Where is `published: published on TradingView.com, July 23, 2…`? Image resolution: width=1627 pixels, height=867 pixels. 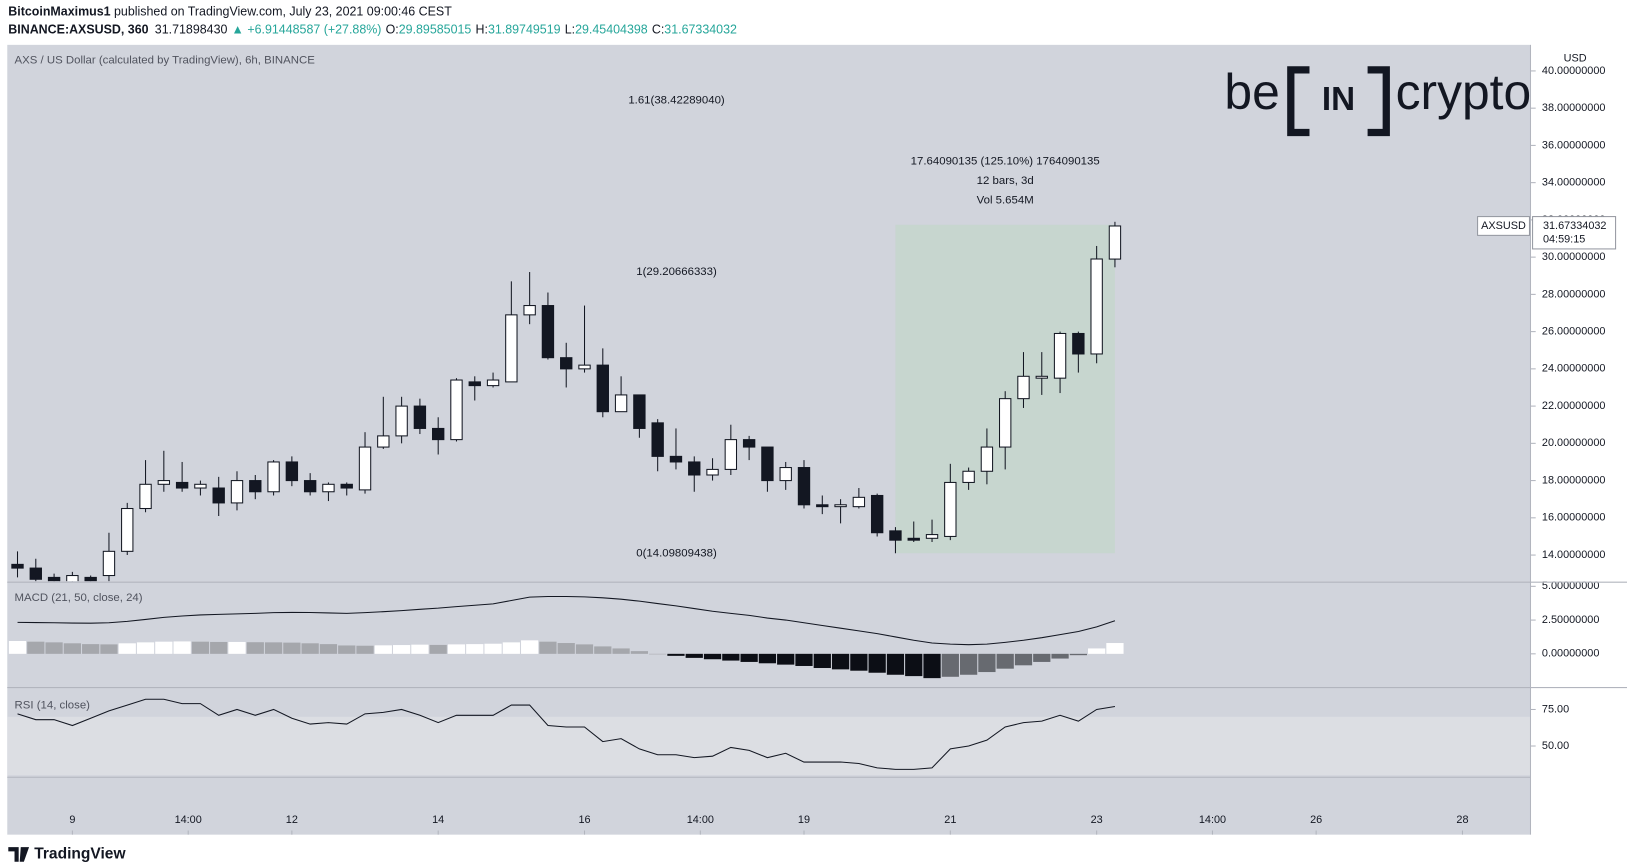 published: published on TradingView.com, July 23, 2… is located at coordinates (282, 12).